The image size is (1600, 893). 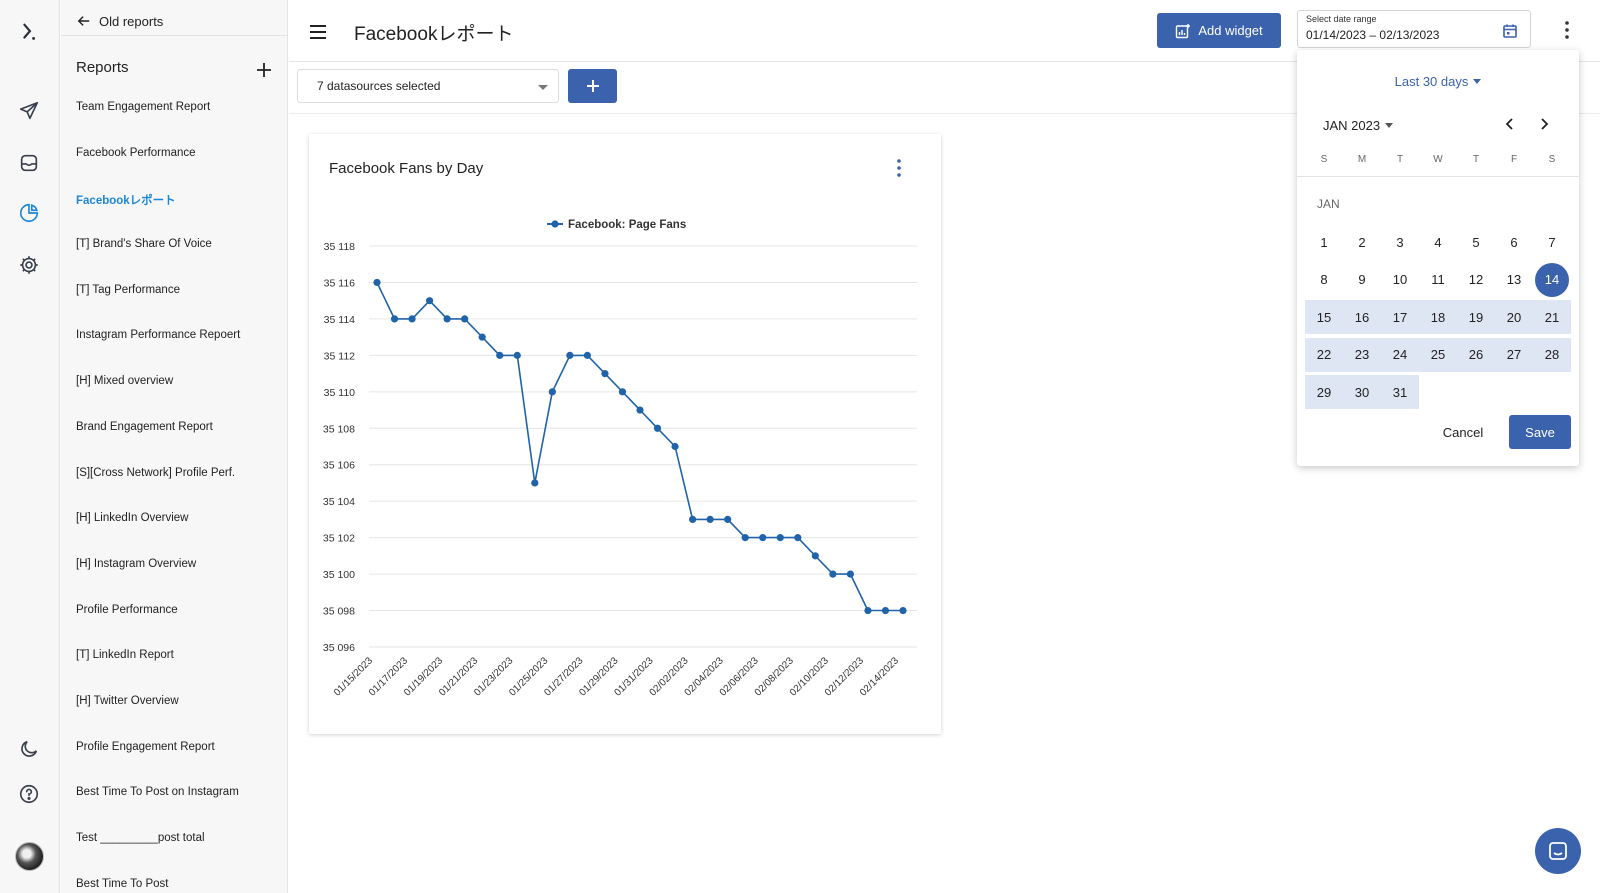 I want to click on inbox-icon, so click(x=29, y=163).